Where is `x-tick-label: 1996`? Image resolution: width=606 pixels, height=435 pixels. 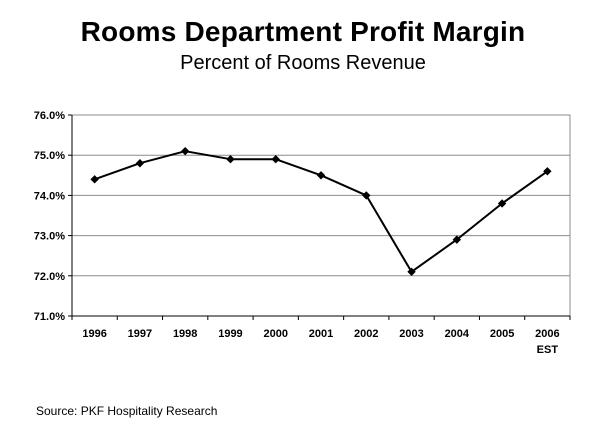
x-tick-label: 1996 is located at coordinates (94, 334).